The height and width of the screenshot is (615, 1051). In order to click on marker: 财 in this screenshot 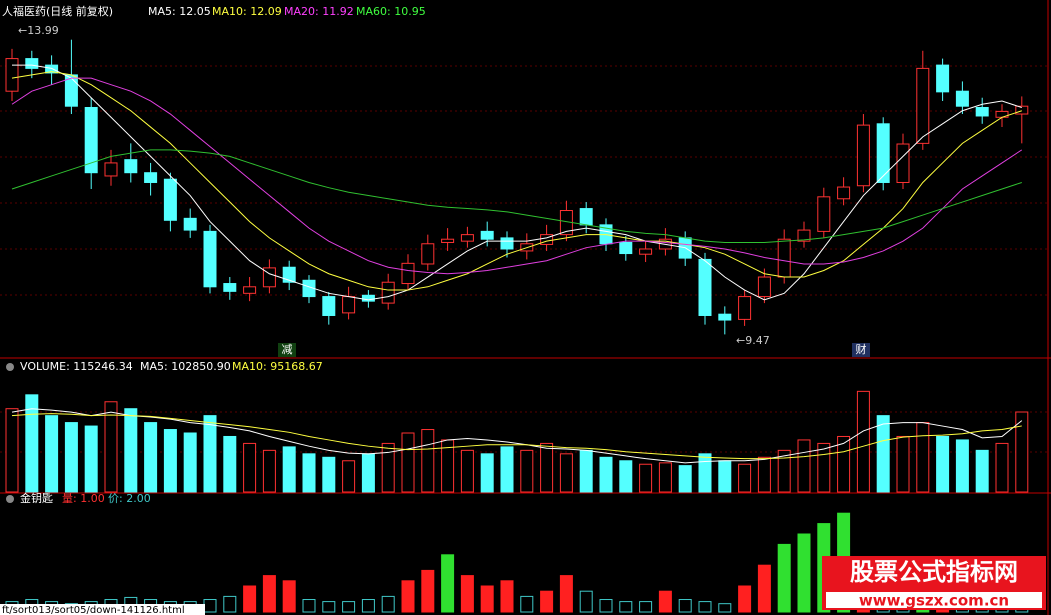, I will do `click(861, 349)`.